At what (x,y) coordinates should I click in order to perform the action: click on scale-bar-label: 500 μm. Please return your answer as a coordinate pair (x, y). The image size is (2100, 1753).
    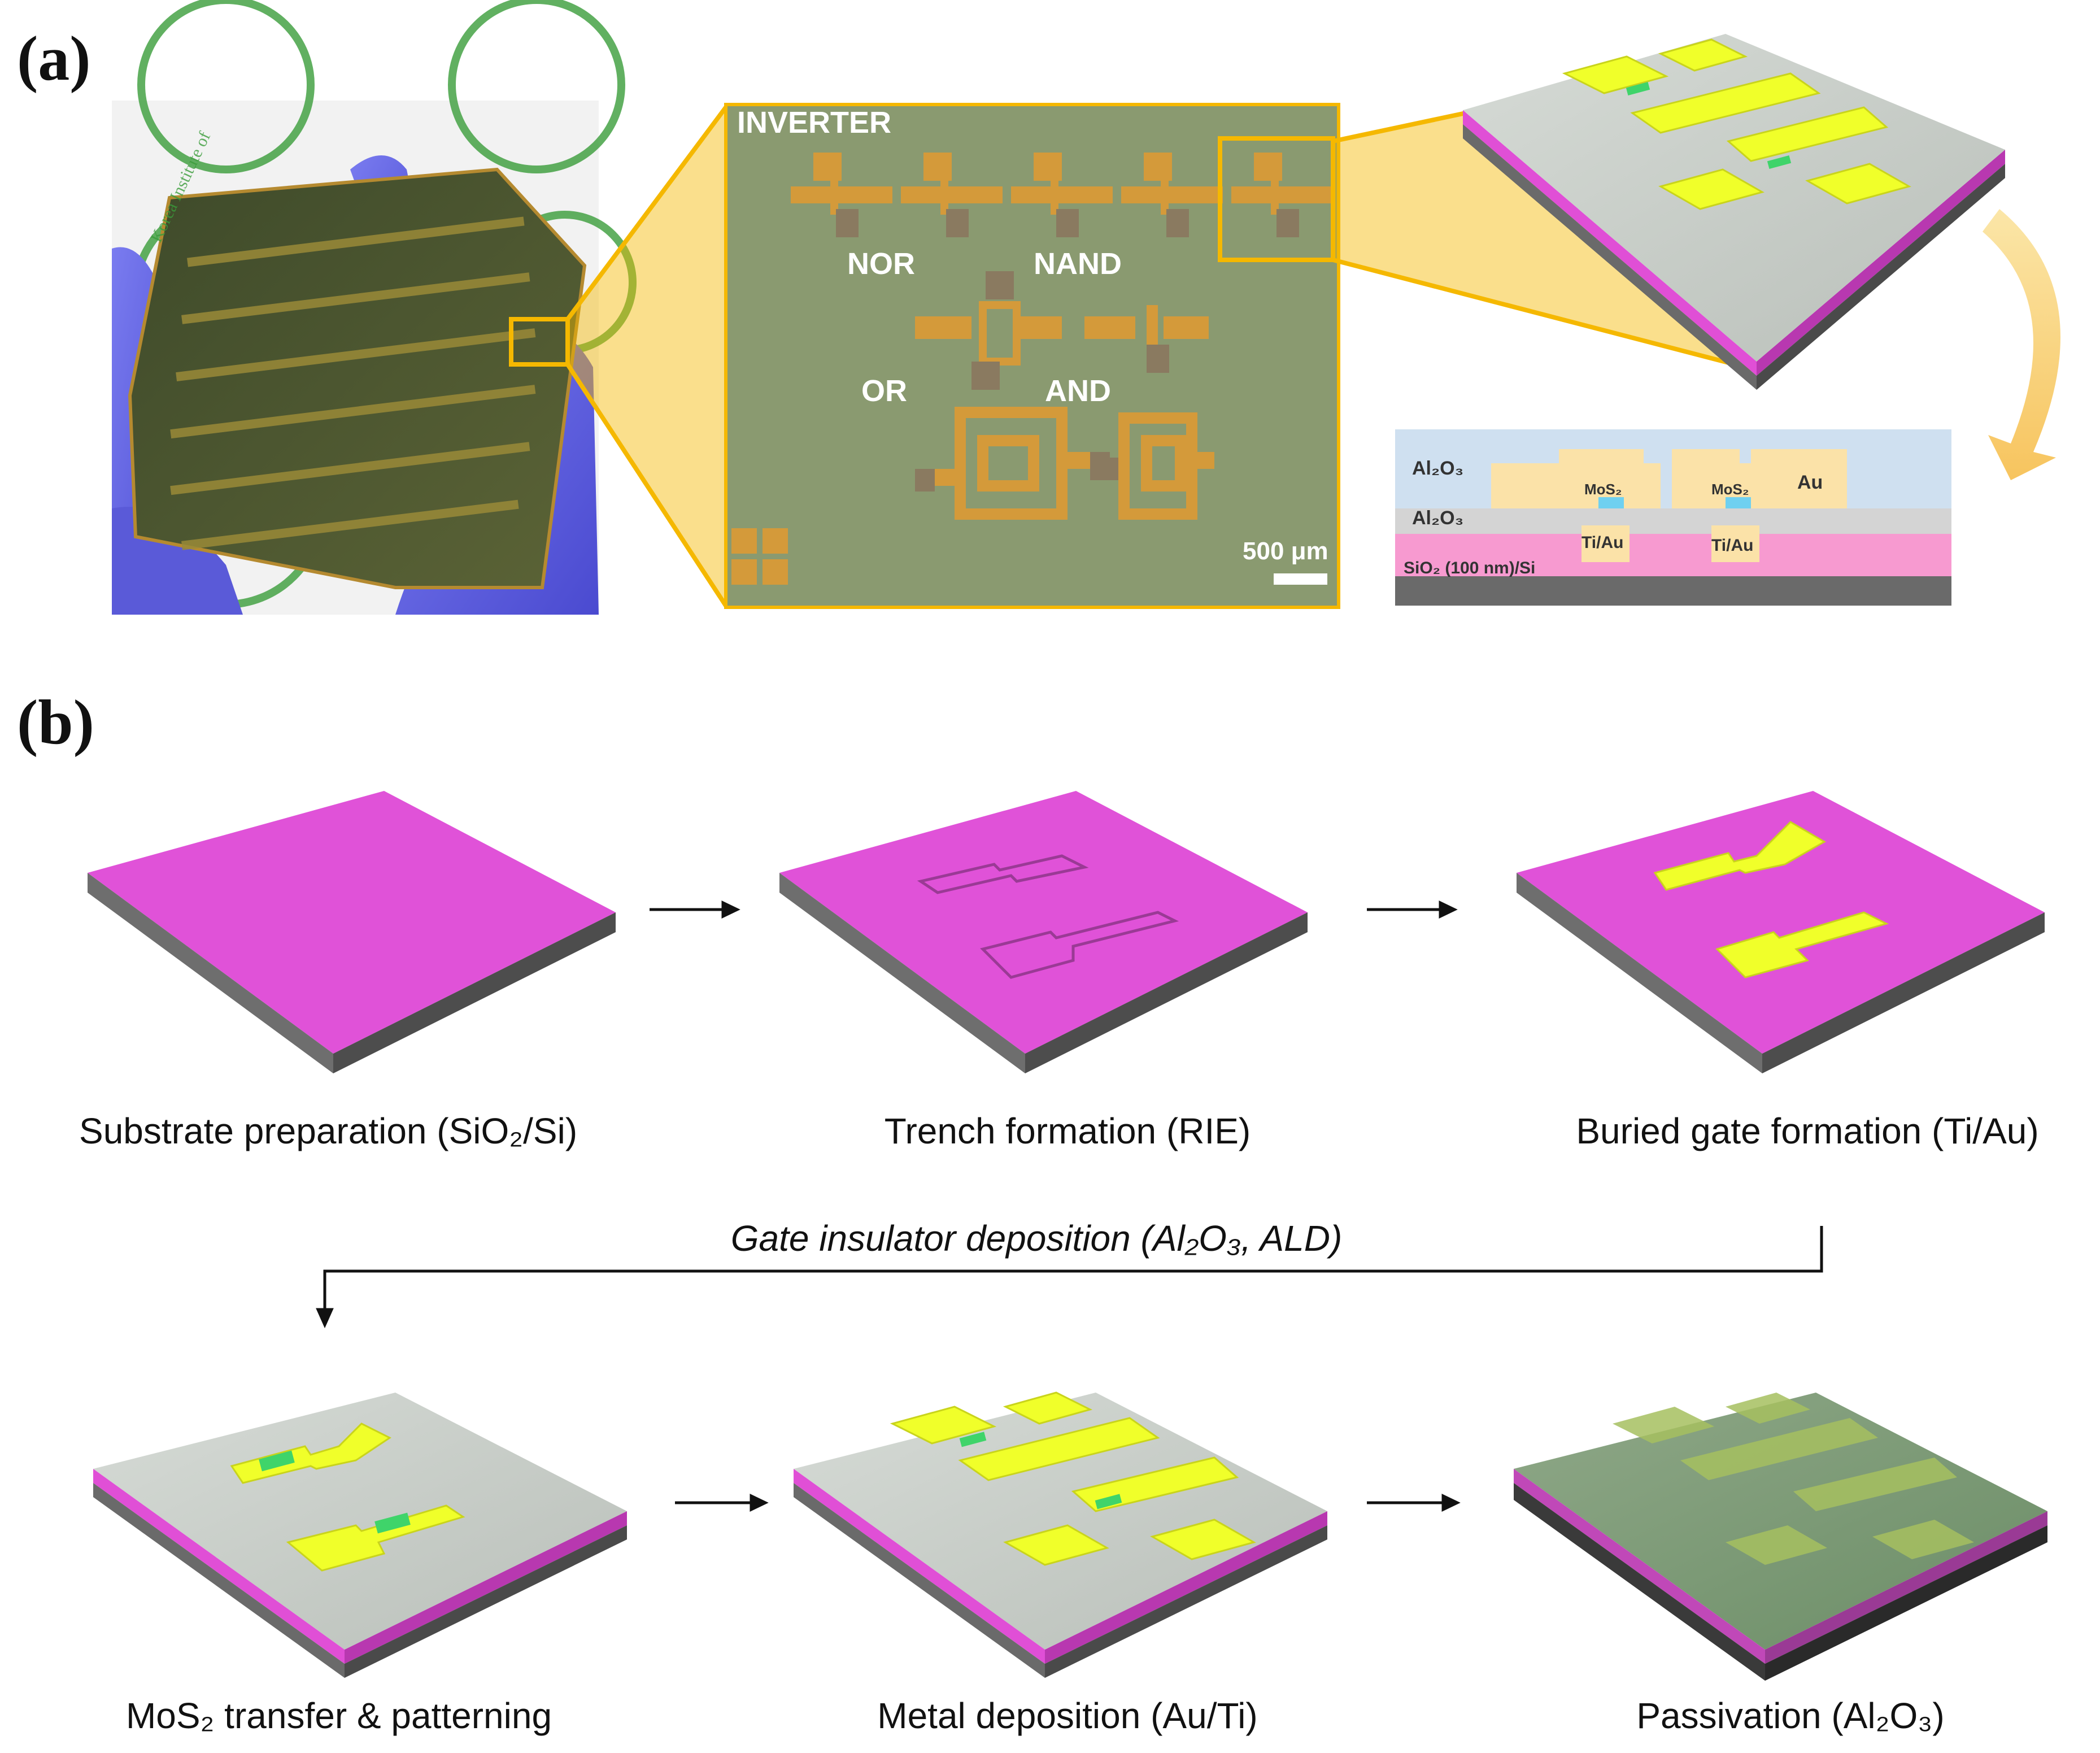
    Looking at the image, I should click on (1285, 551).